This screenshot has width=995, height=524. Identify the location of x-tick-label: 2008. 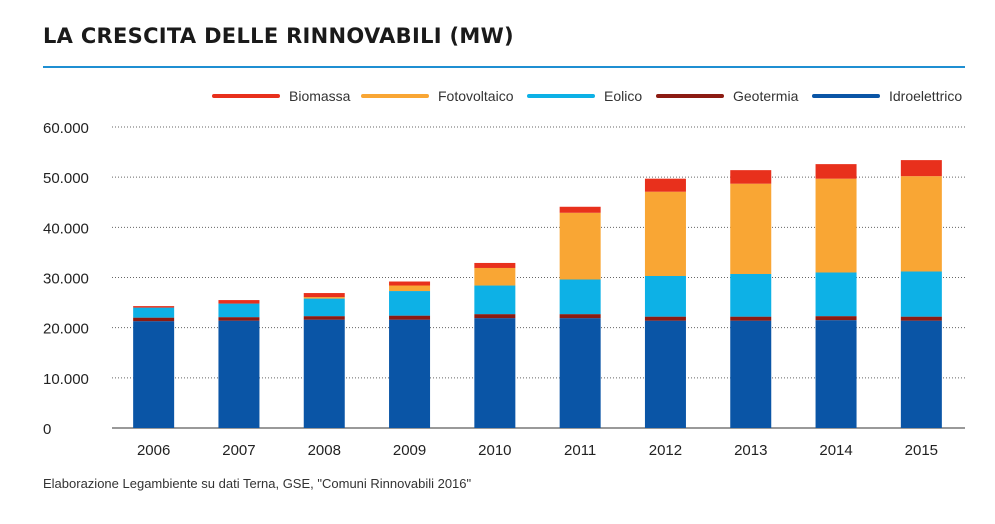
(324, 450).